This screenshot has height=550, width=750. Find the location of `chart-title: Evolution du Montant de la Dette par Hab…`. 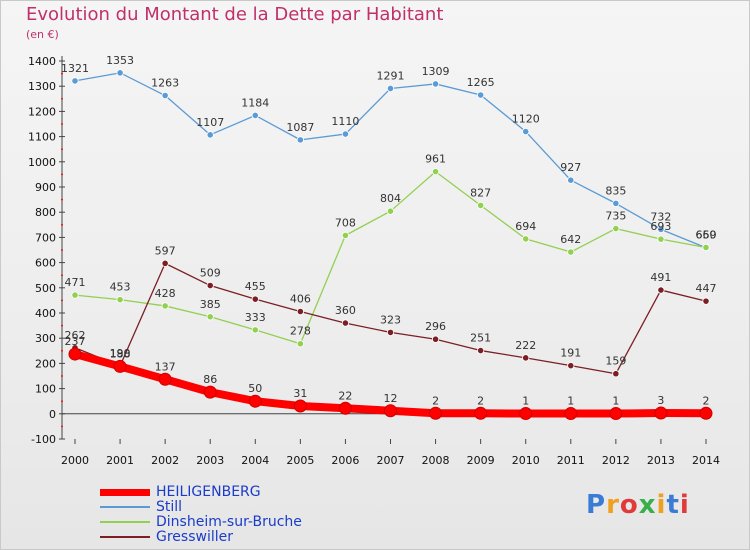

chart-title: Evolution du Montant de la Dette par Hab… is located at coordinates (235, 14).